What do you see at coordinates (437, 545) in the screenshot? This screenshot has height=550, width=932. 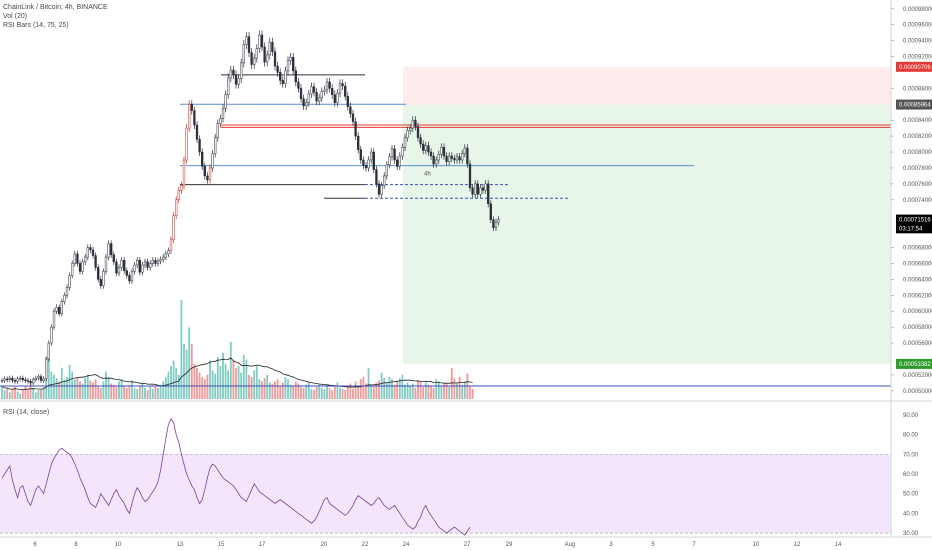 I see `time-axis: 6 8 10 13 15 17 20 22 24 27 29 Aug 3 5 7 10 12 14` at bounding box center [437, 545].